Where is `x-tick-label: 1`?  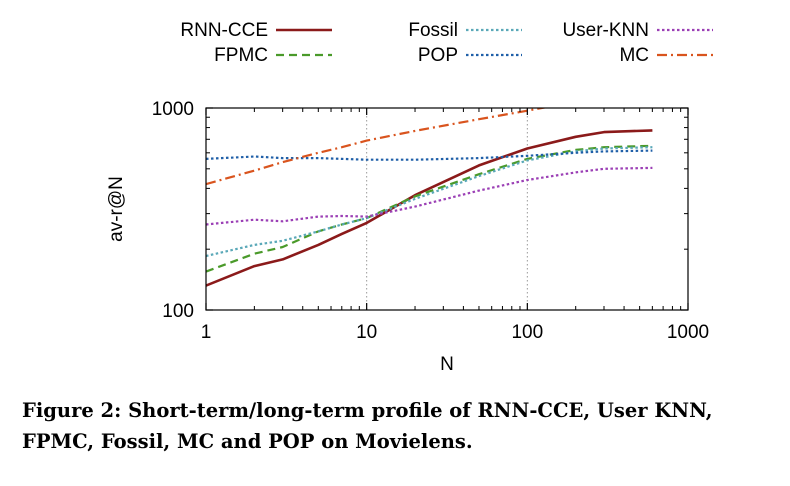
x-tick-label: 1 is located at coordinates (206, 332).